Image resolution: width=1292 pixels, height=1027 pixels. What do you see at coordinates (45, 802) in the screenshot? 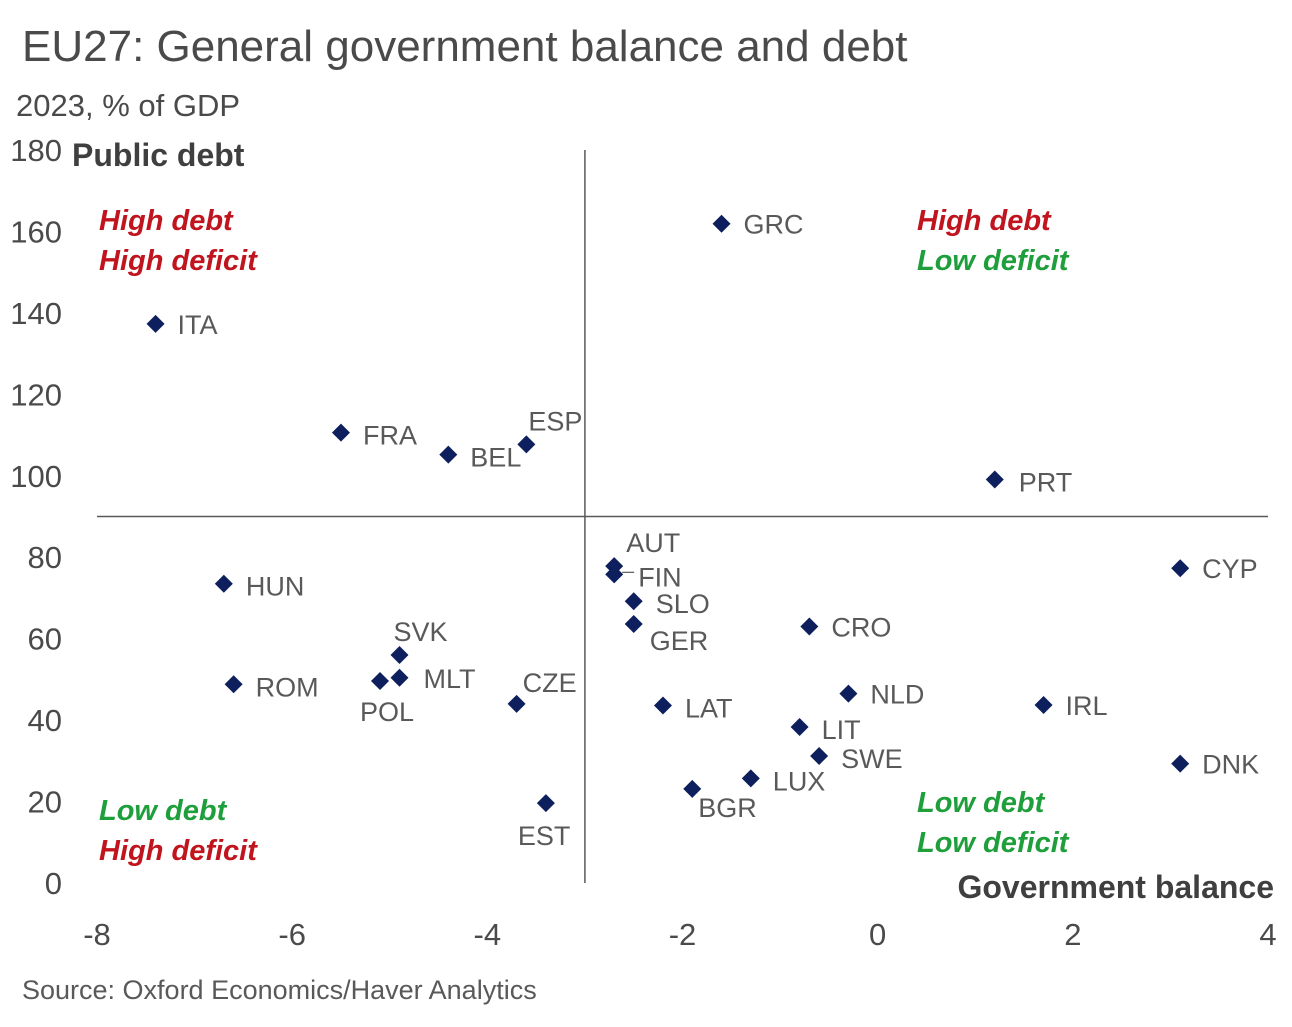
I see `y-tick-label: 20` at bounding box center [45, 802].